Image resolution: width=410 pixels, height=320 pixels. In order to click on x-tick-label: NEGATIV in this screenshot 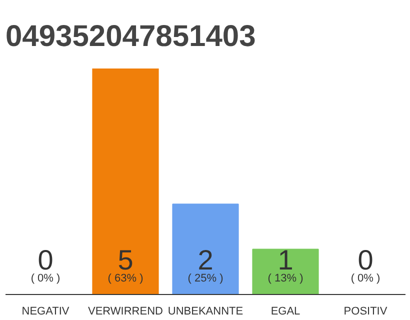, I will do `click(46, 312)`.